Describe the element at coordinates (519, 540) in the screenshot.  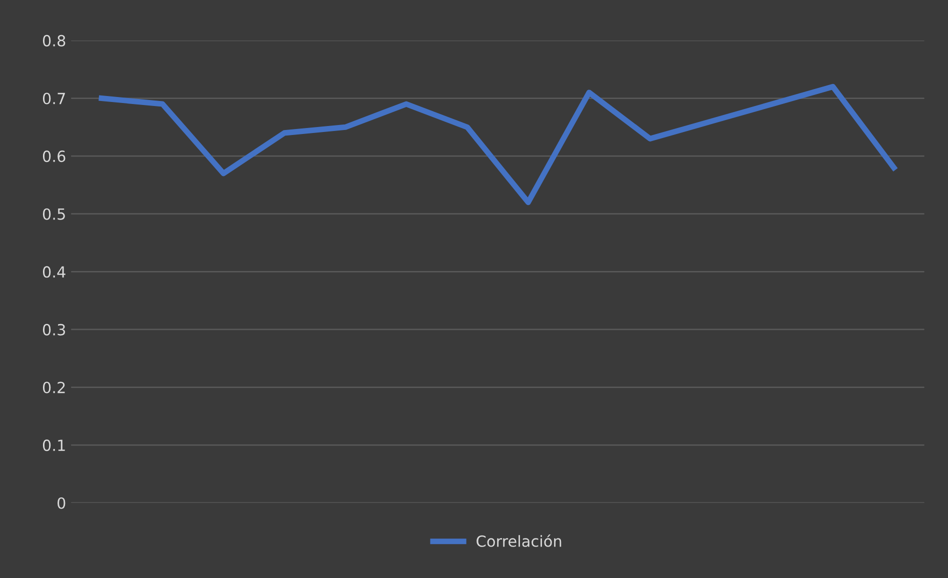
I see `legend-label: Correlación` at that location.